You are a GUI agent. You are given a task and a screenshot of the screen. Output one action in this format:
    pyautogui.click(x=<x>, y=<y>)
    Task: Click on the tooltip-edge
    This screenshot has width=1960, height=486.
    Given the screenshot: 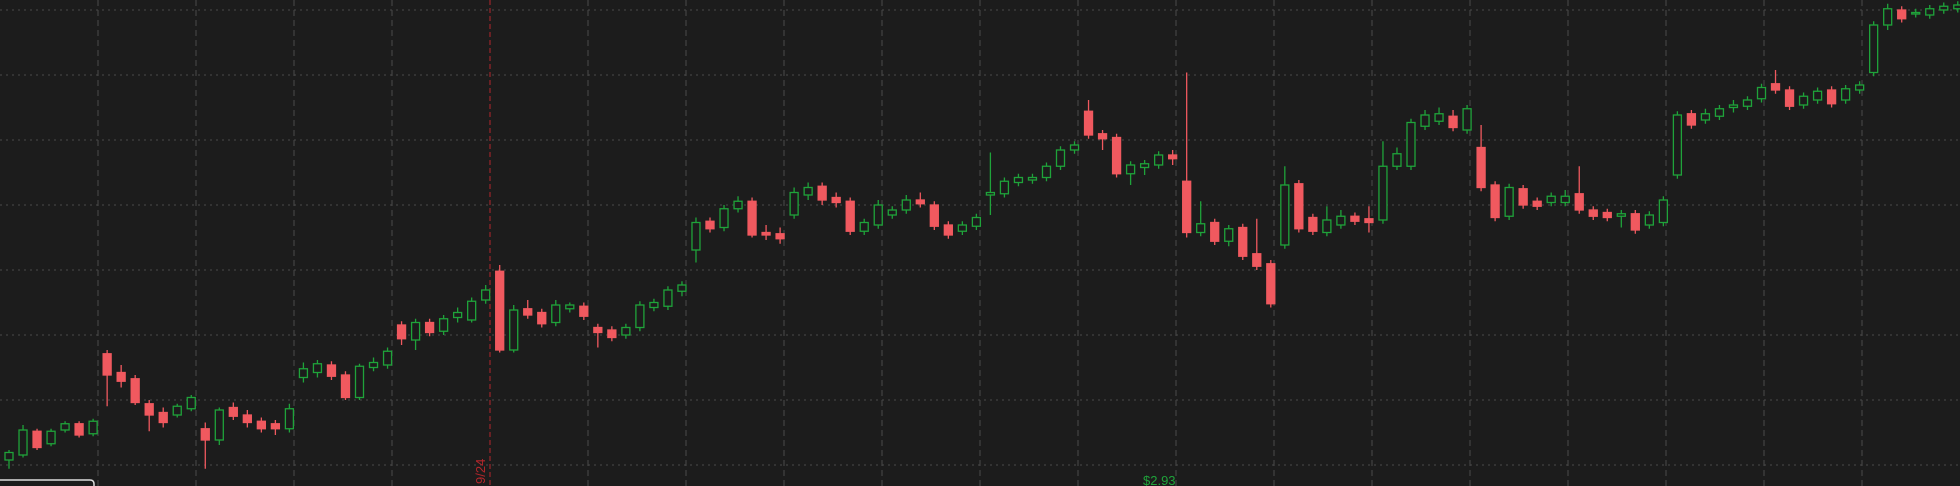 What is the action you would take?
    pyautogui.click(x=47, y=482)
    